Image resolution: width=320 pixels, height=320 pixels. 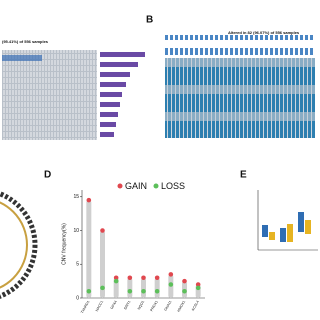 I want to click on panel-e: E, so click(x=279, y=210).